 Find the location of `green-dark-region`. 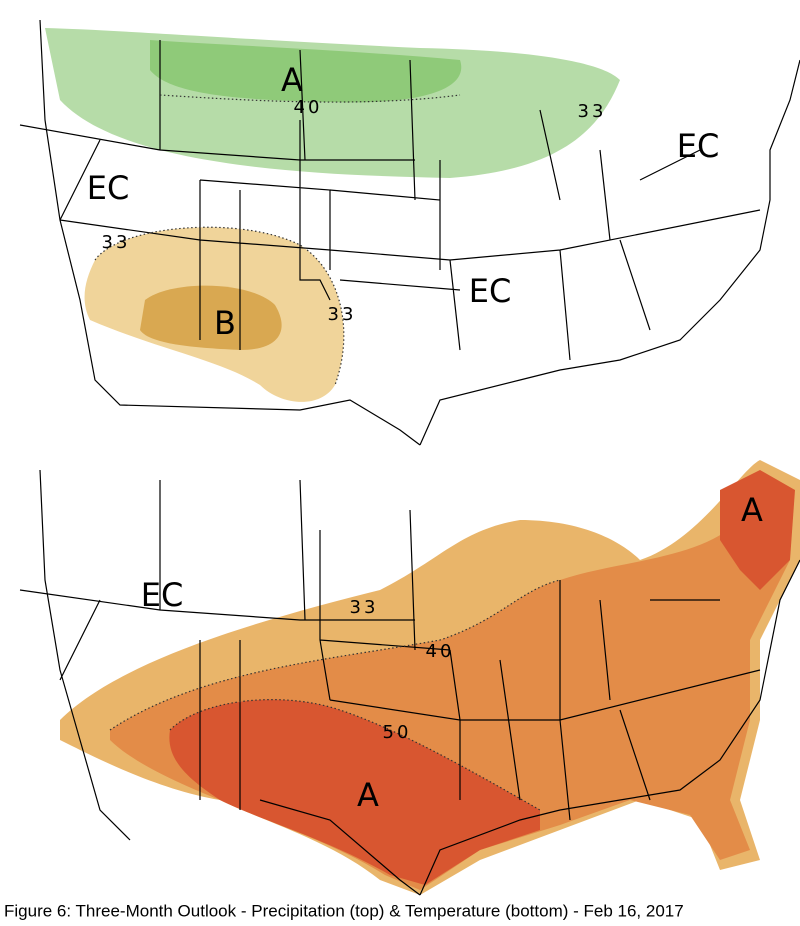

green-dark-region is located at coordinates (306, 71).